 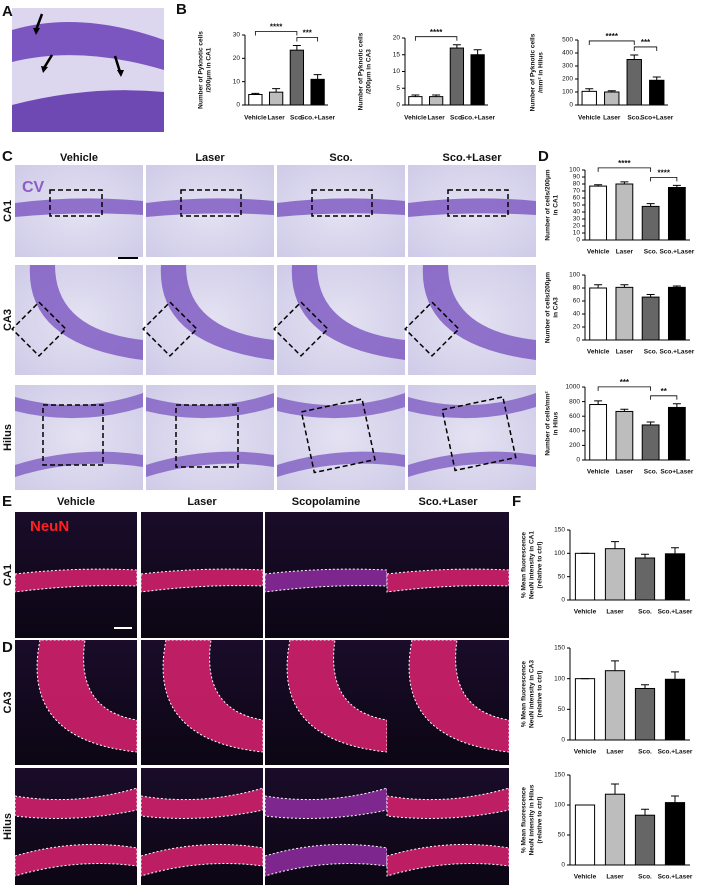 What do you see at coordinates (574, 445) in the screenshot?
I see `y-tick-label: 200` at bounding box center [574, 445].